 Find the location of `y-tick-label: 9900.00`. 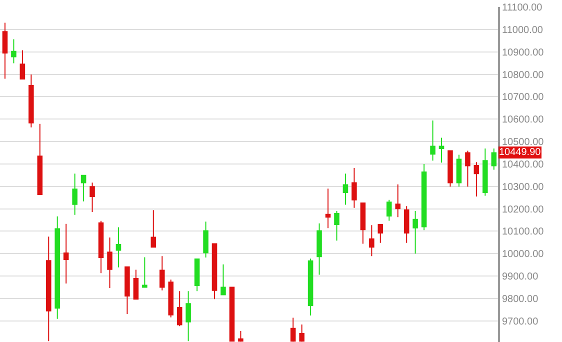

y-tick-label: 9900.00 is located at coordinates (520, 277).